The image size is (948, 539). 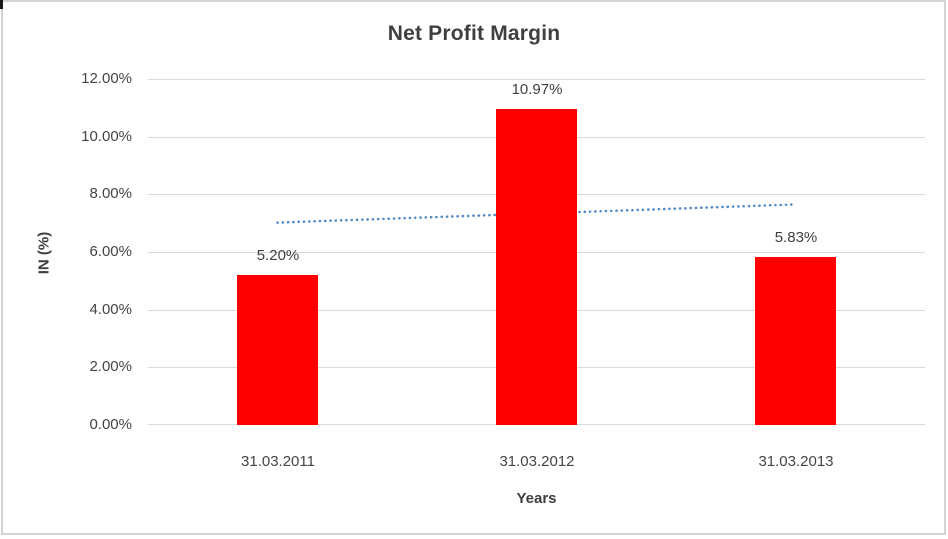 I want to click on bar-31.03.2011, so click(x=277, y=350).